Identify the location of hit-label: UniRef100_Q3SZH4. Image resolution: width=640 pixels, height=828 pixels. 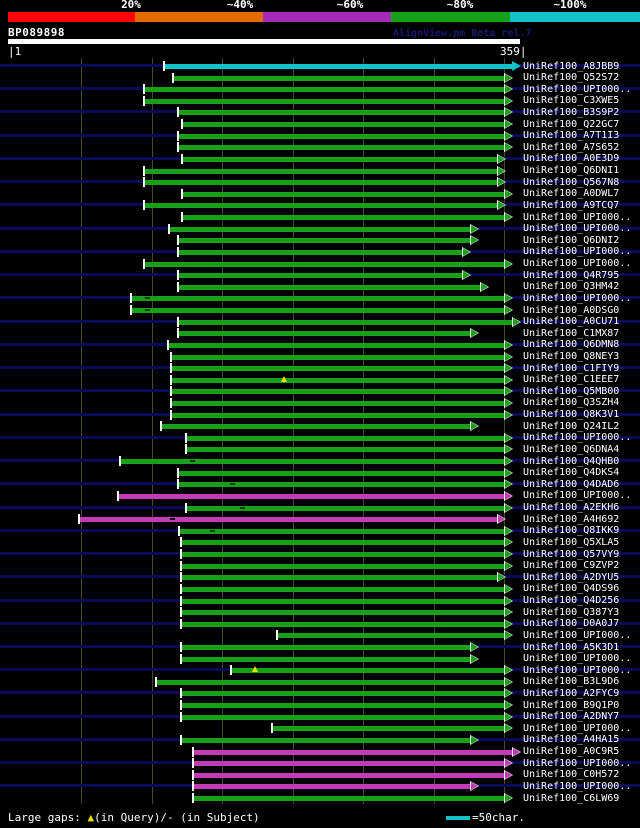
(571, 403).